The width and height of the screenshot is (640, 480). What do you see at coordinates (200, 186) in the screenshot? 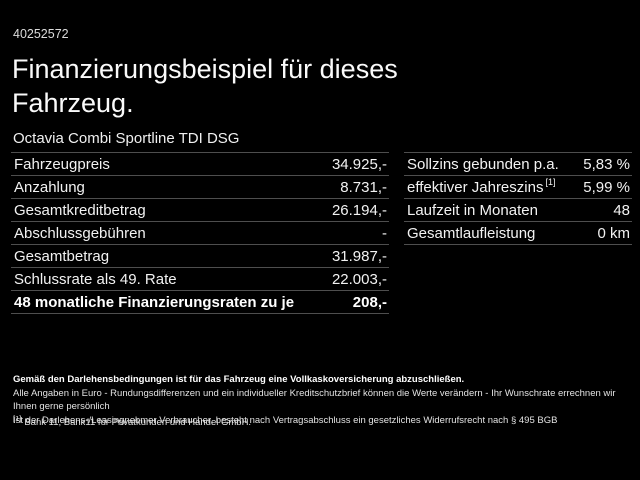
I see `table-row: Anzahlung 8.731,-` at bounding box center [200, 186].